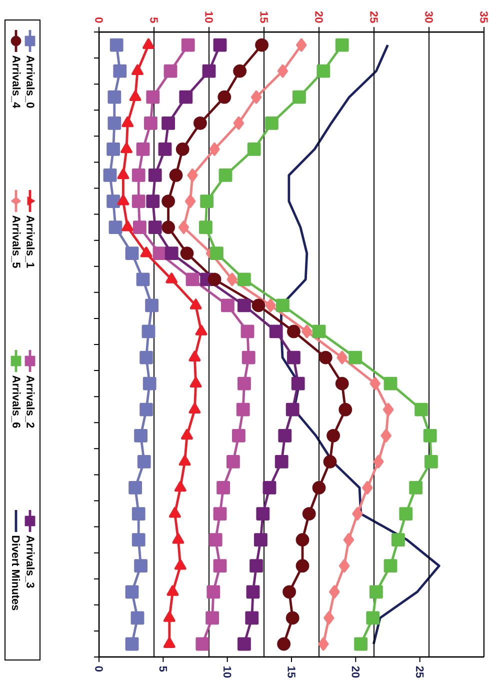 This screenshot has width=493, height=687. I want to click on x-tick-label: 0, so click(99, 669).